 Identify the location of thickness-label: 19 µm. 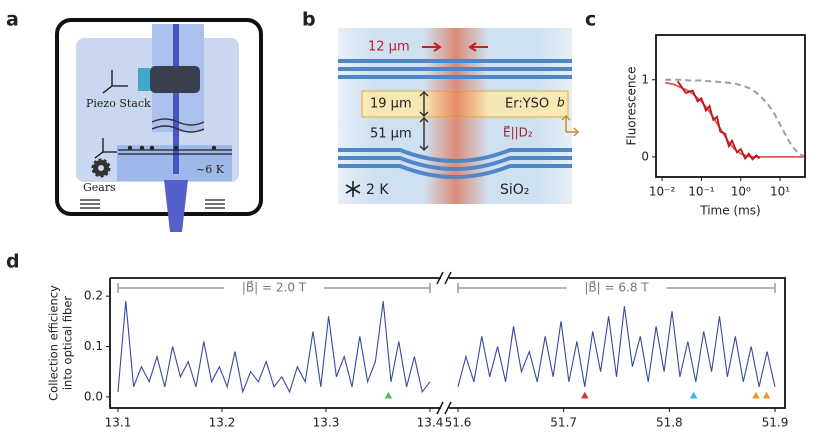
(391, 104).